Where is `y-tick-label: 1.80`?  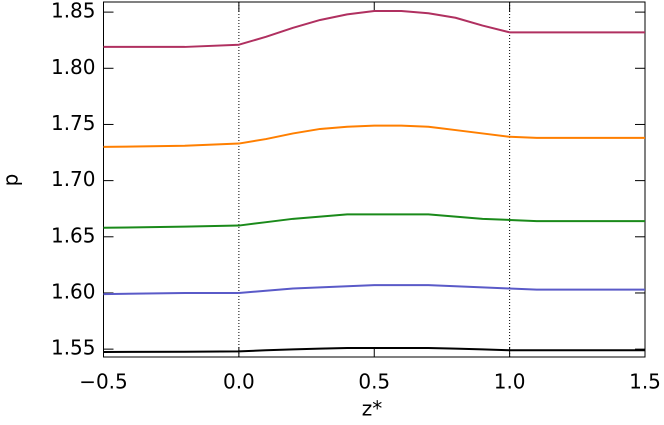
y-tick-label: 1.80 is located at coordinates (73, 67).